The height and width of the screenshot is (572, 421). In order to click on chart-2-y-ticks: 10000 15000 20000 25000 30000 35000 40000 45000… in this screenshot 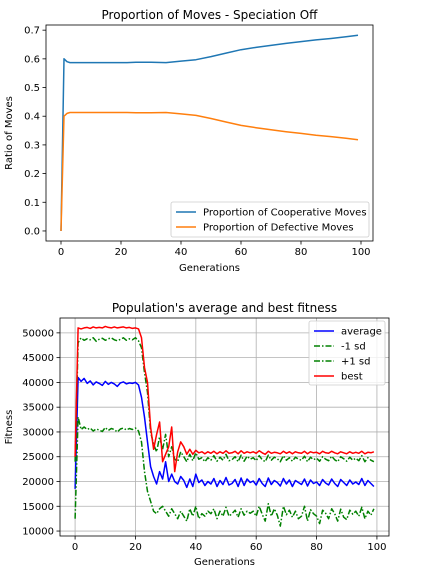, I will do `click(41, 433)`.